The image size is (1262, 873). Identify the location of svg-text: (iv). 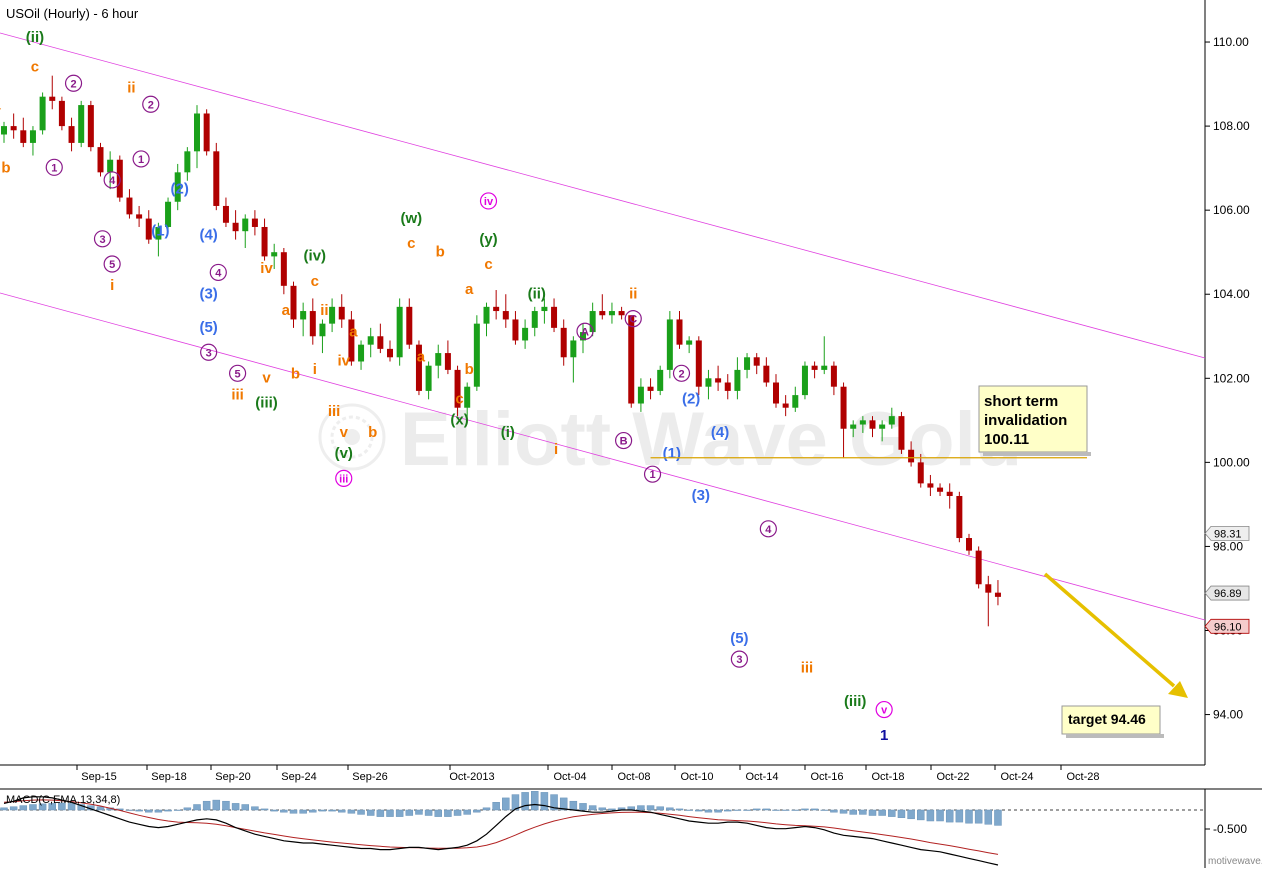
(315, 256).